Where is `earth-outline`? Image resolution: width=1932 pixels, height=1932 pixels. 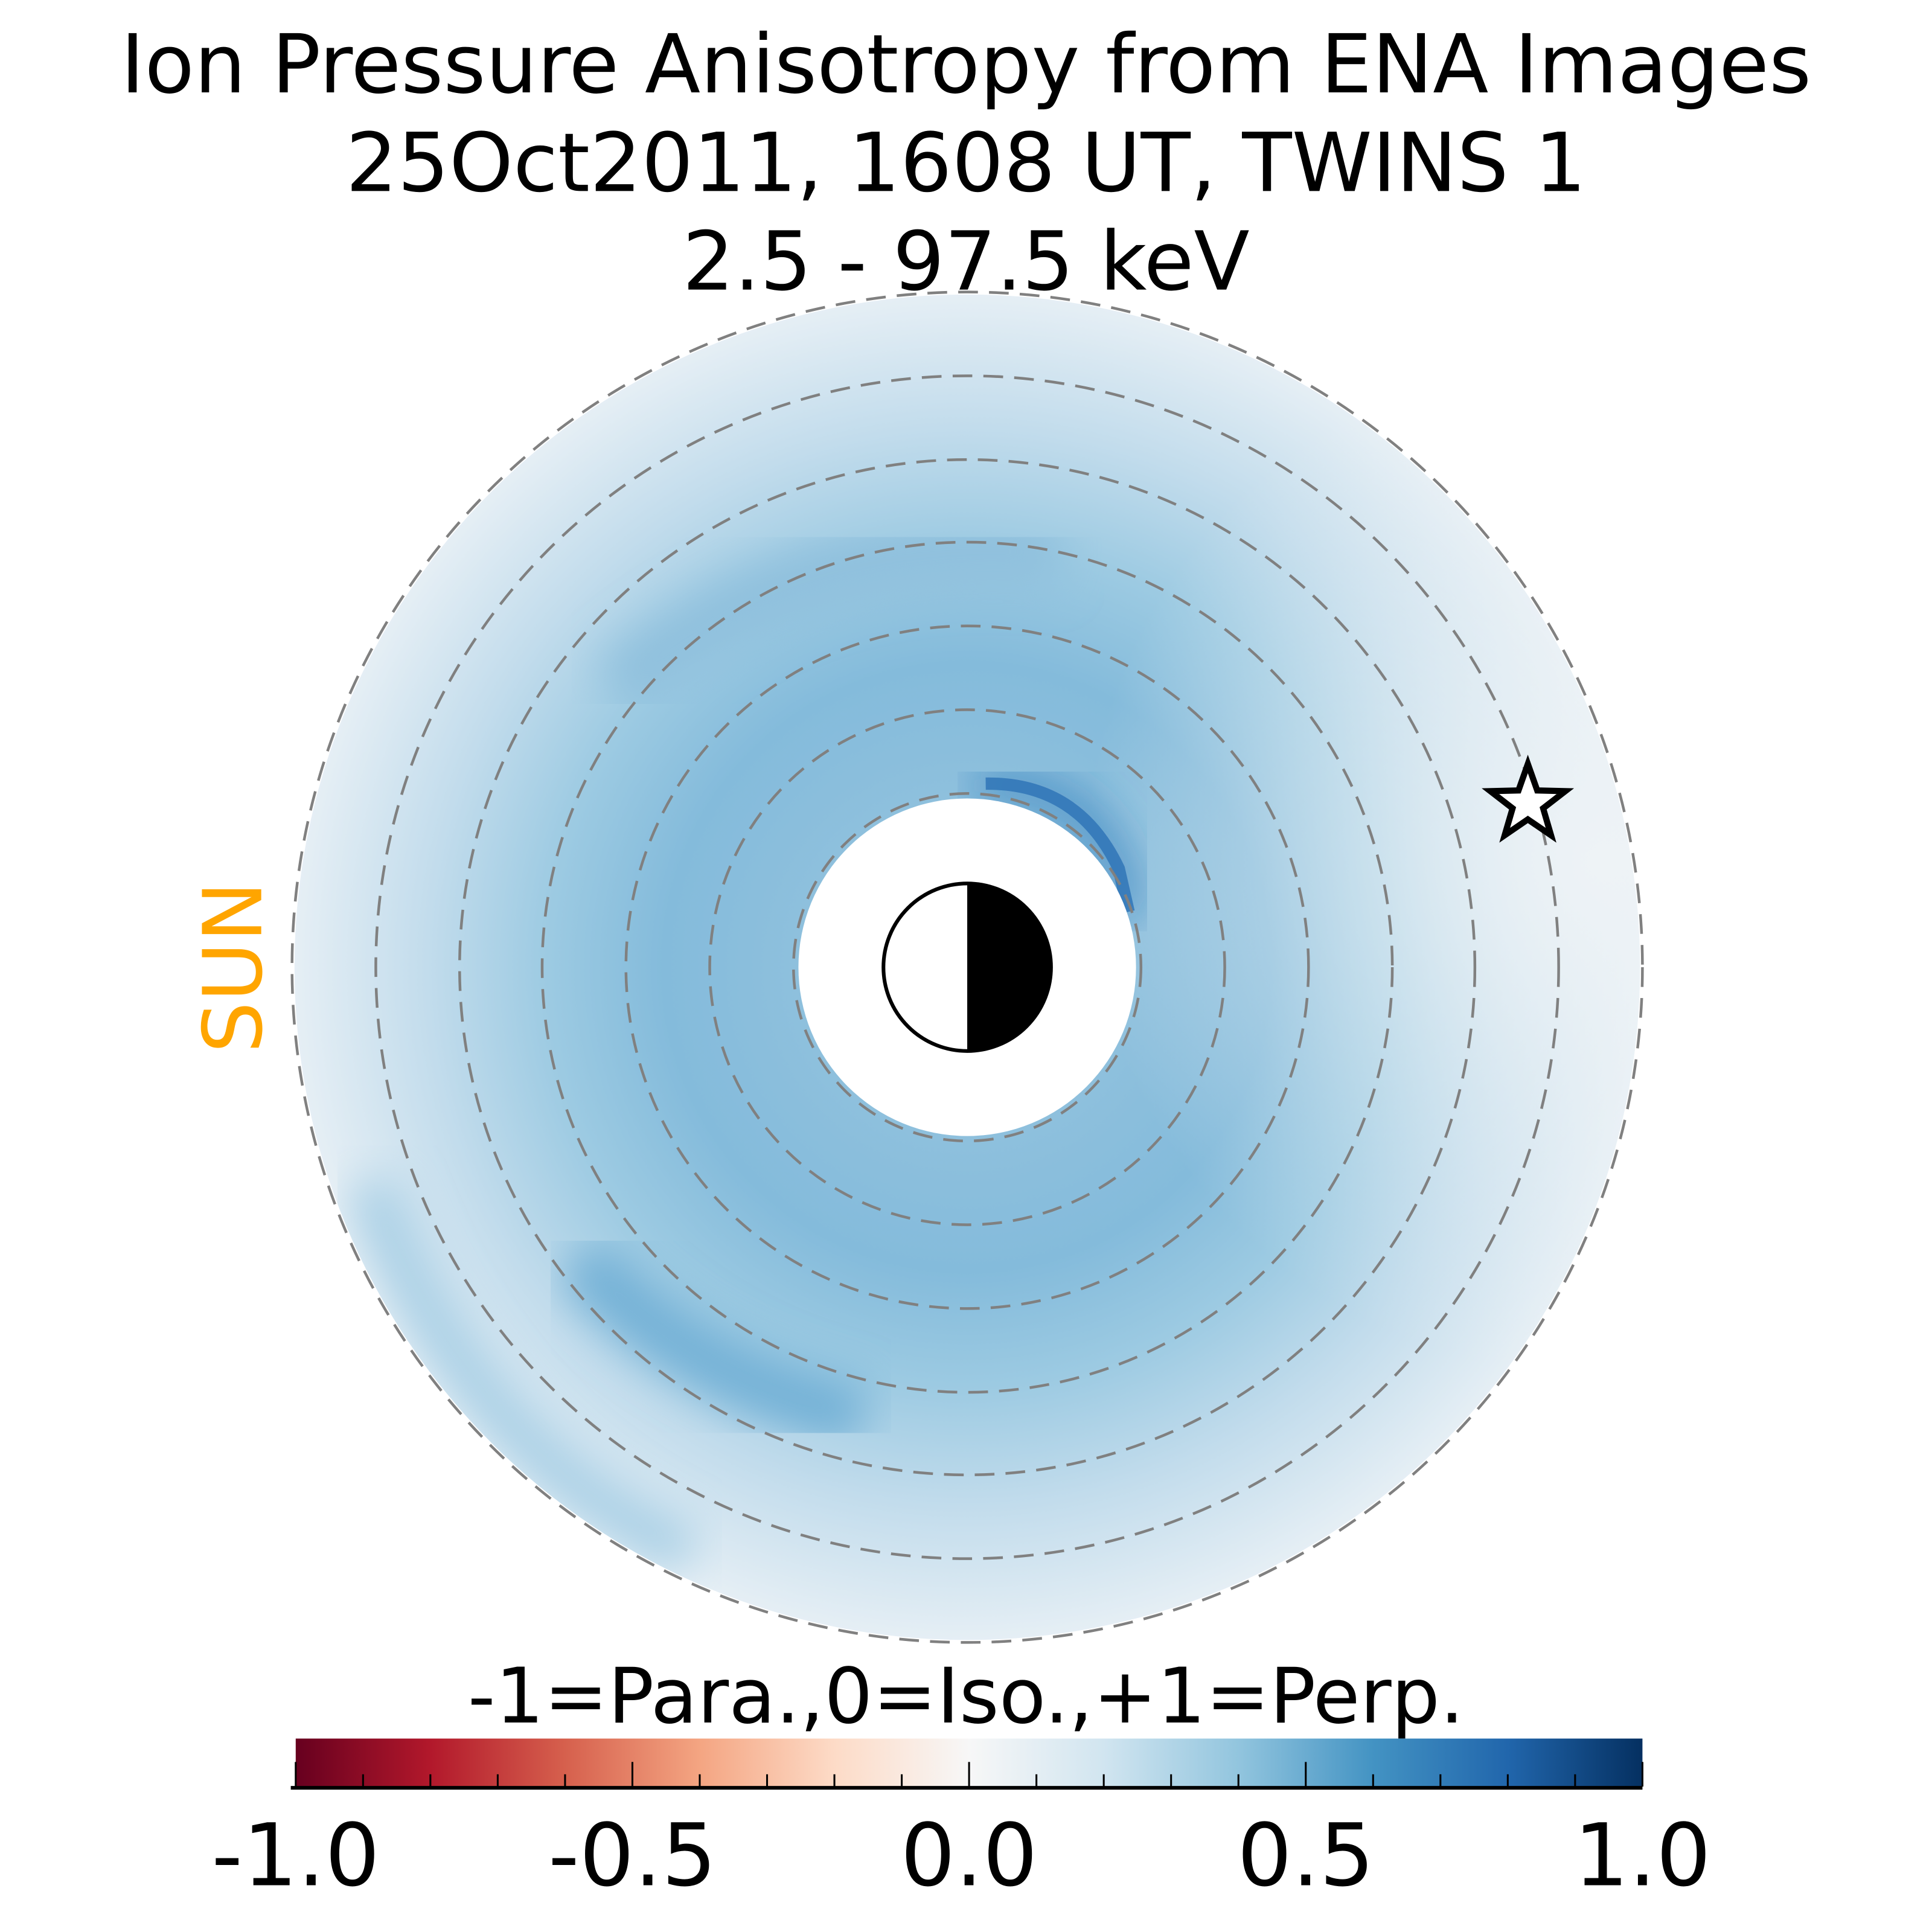 earth-outline is located at coordinates (967, 967).